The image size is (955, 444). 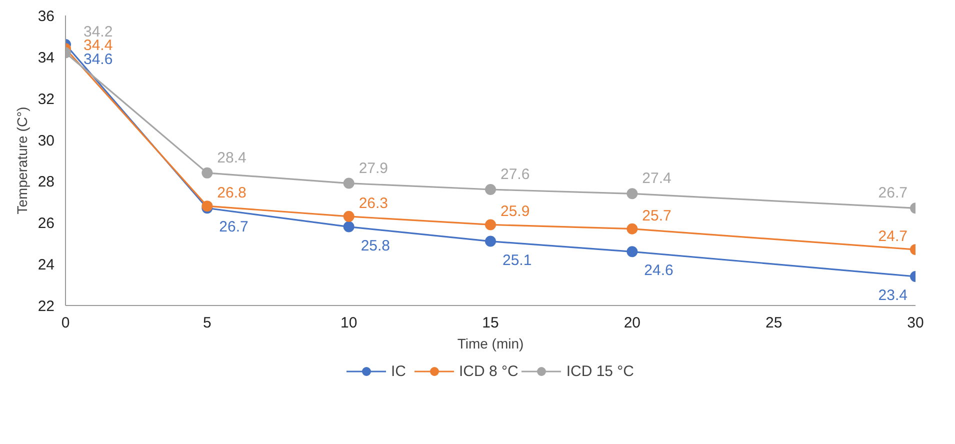 What do you see at coordinates (659, 271) in the screenshot?
I see `data-label: 24.6` at bounding box center [659, 271].